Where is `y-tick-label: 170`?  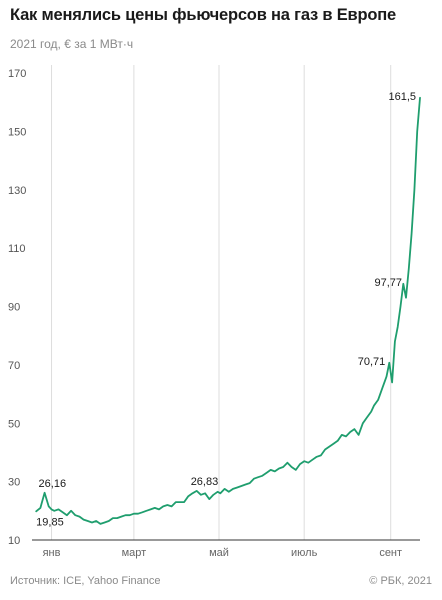
y-tick-label: 170 is located at coordinates (17, 74).